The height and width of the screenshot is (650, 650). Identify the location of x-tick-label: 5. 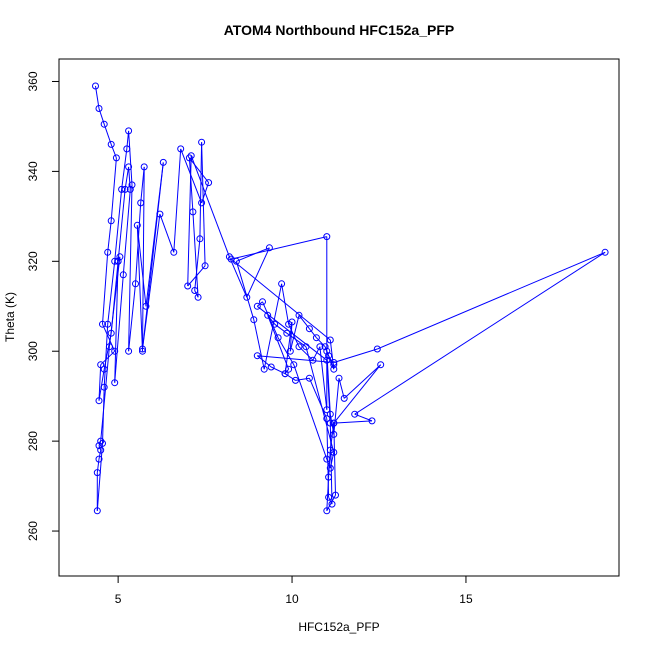
(118, 599).